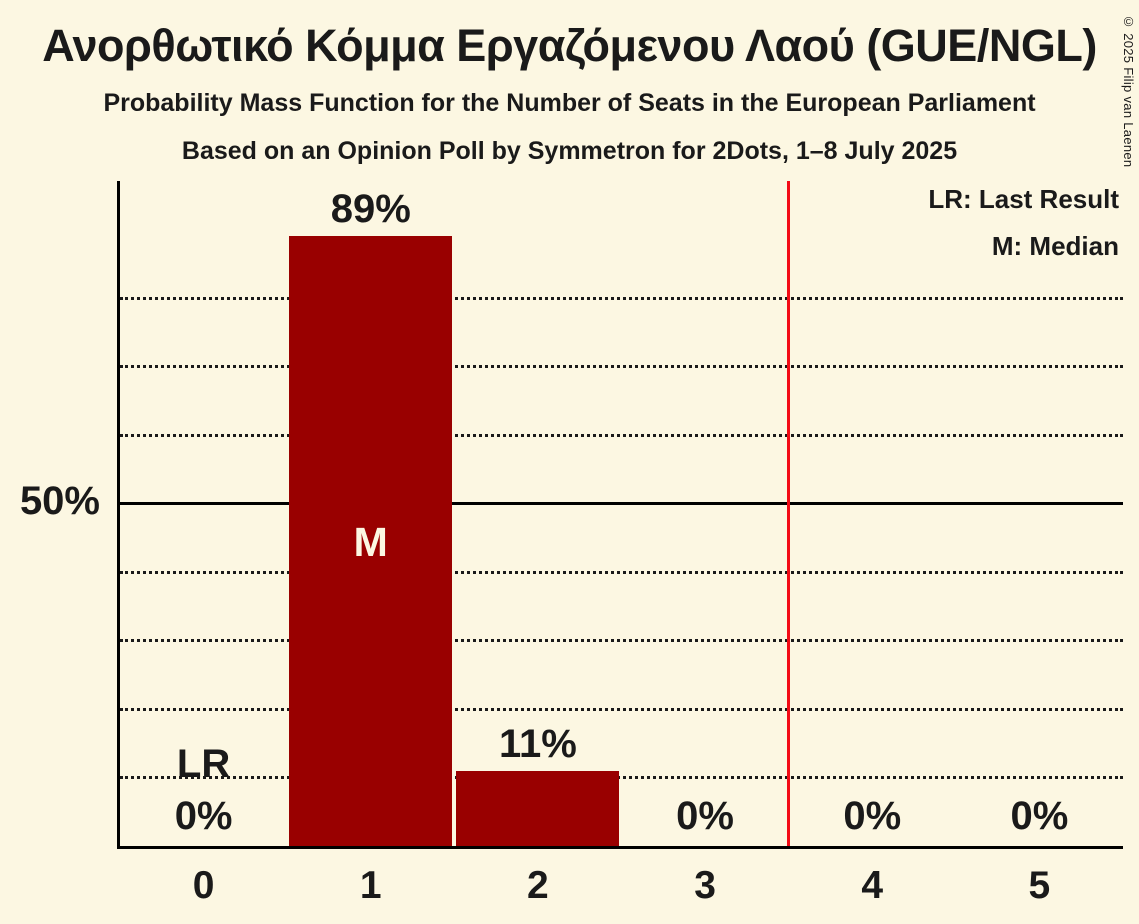 The width and height of the screenshot is (1139, 924). What do you see at coordinates (789, 513) in the screenshot?
I see `red-vertical-line` at bounding box center [789, 513].